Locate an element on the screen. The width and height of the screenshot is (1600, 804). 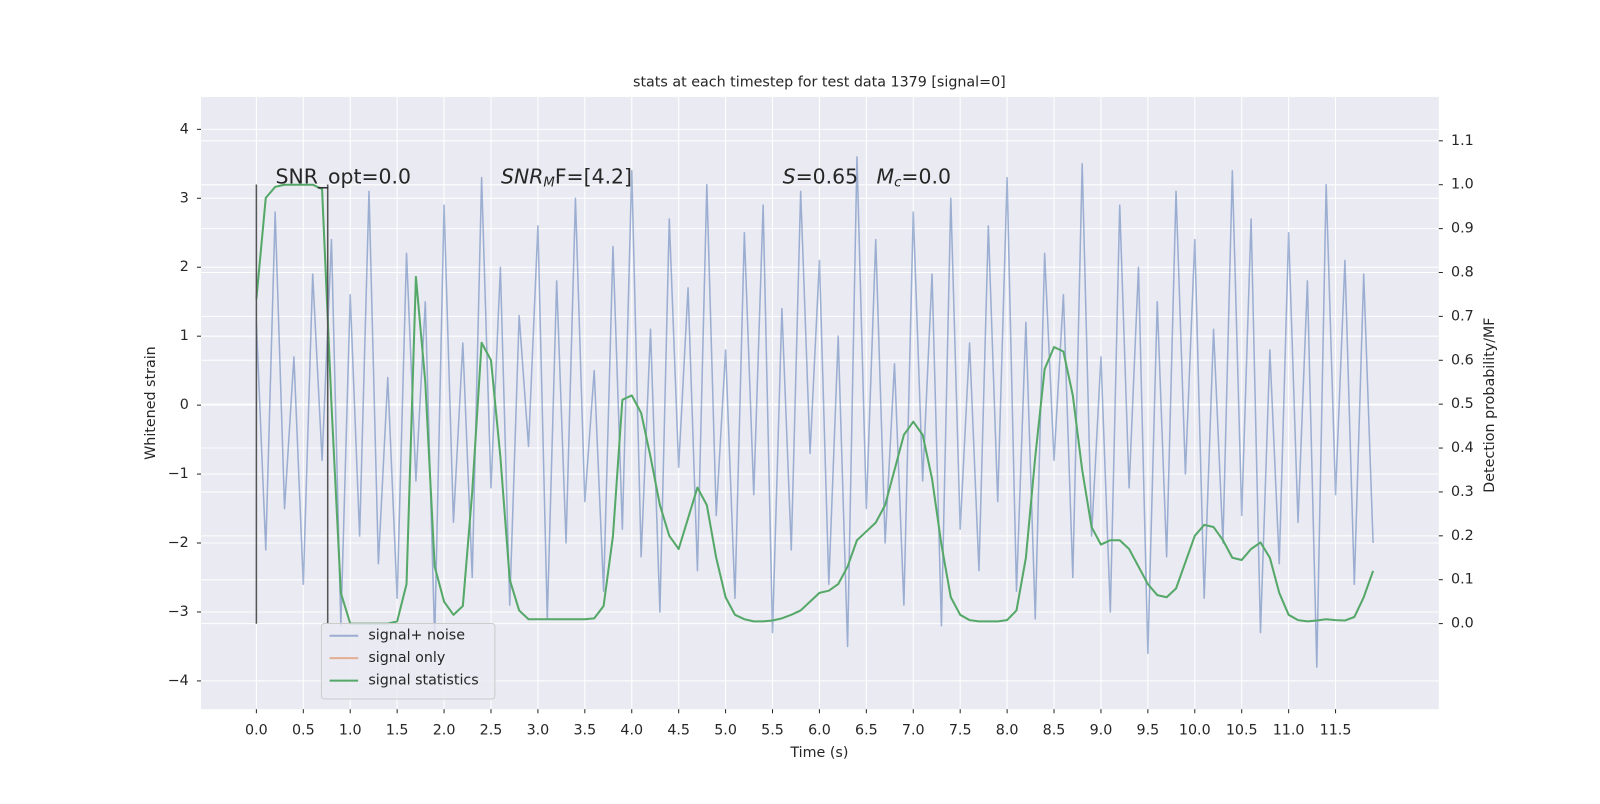
x-tick-label: 2.5 is located at coordinates (491, 731).